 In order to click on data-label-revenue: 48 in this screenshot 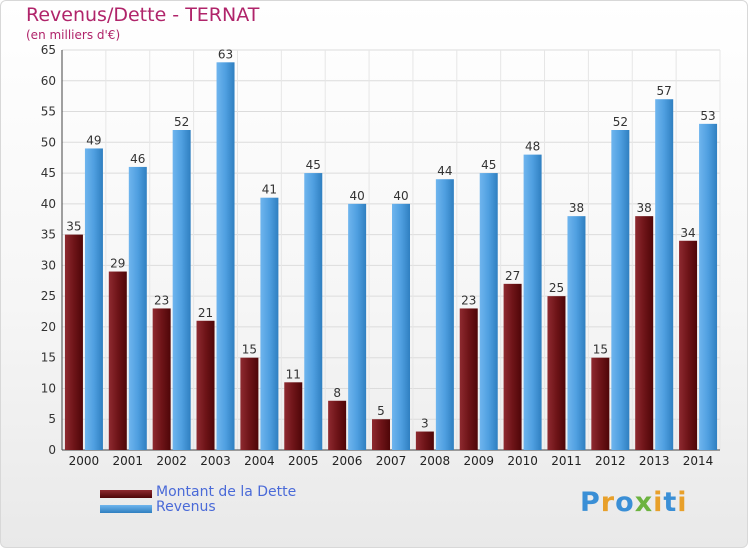, I will do `click(532, 147)`.